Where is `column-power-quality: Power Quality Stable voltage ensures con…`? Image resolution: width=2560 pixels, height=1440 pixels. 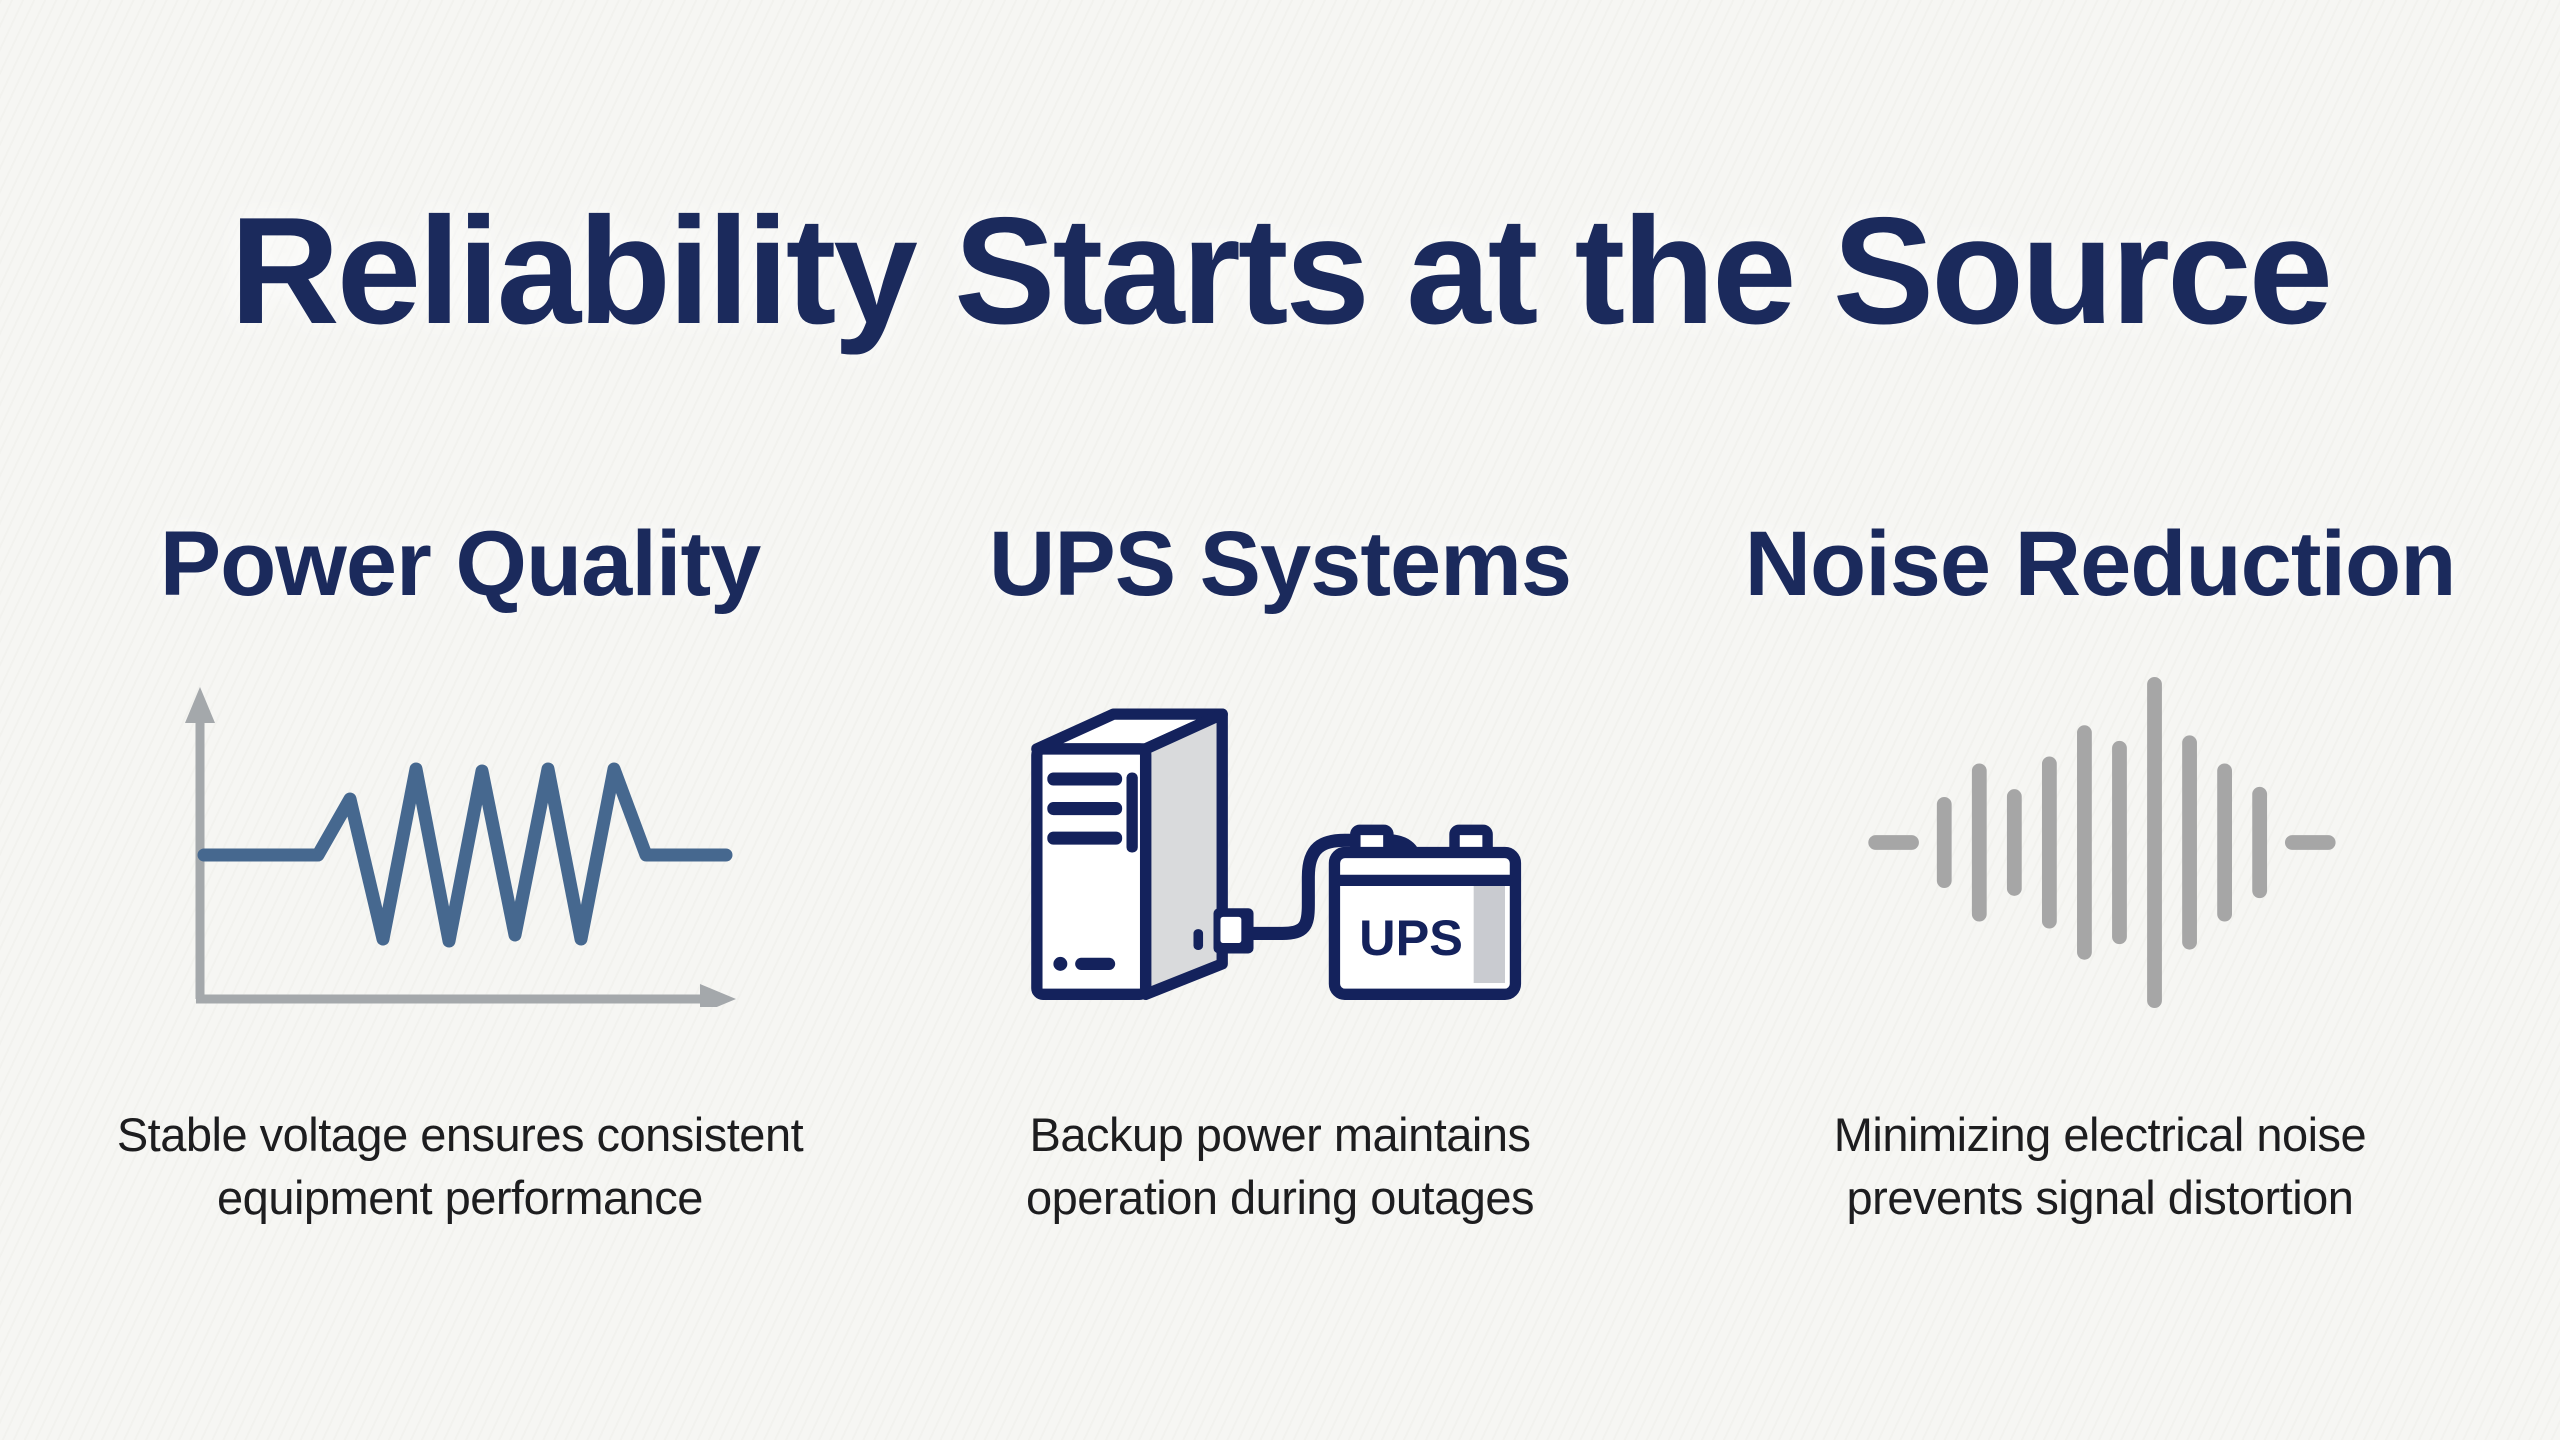
column-power-quality: Power Quality Stable voltage ensures con… is located at coordinates (460, 871).